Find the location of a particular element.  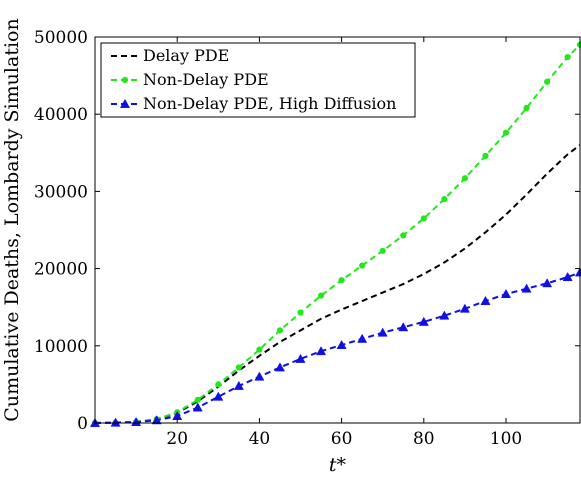

legend-item: Delay PDE is located at coordinates (170, 55).